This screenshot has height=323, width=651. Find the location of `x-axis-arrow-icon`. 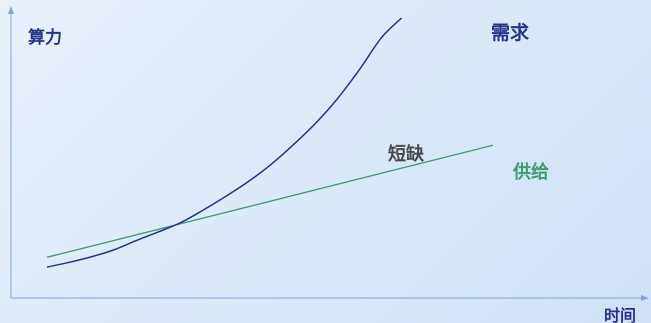

x-axis-arrow-icon is located at coordinates (645, 298).